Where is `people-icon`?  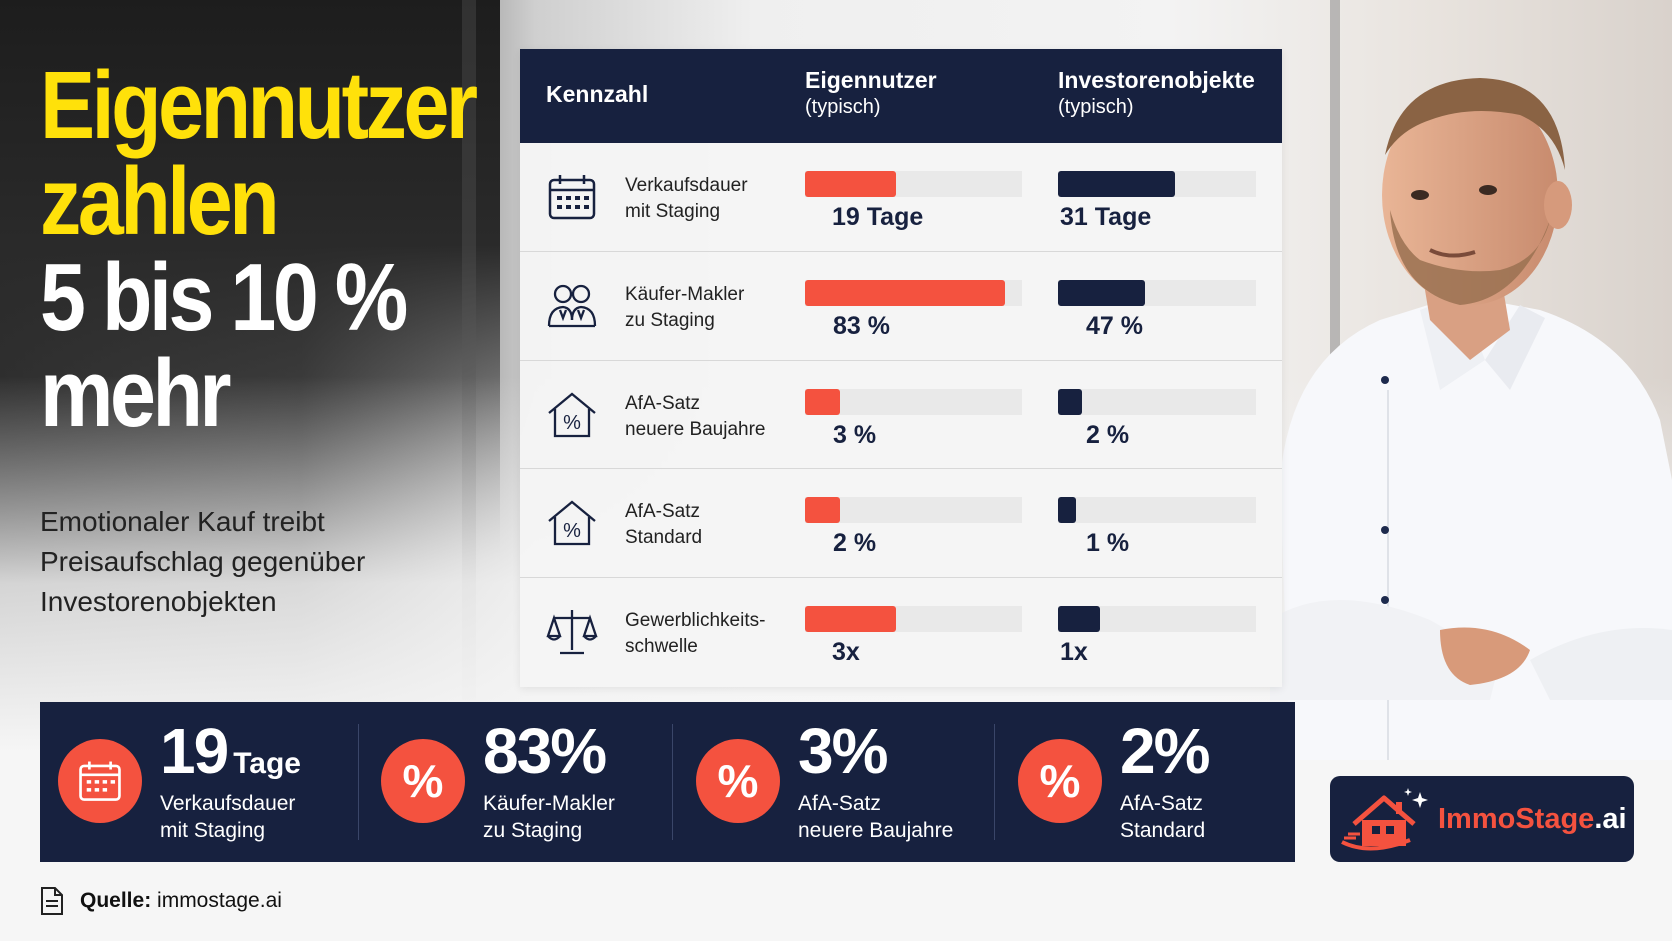 people-icon is located at coordinates (572, 305).